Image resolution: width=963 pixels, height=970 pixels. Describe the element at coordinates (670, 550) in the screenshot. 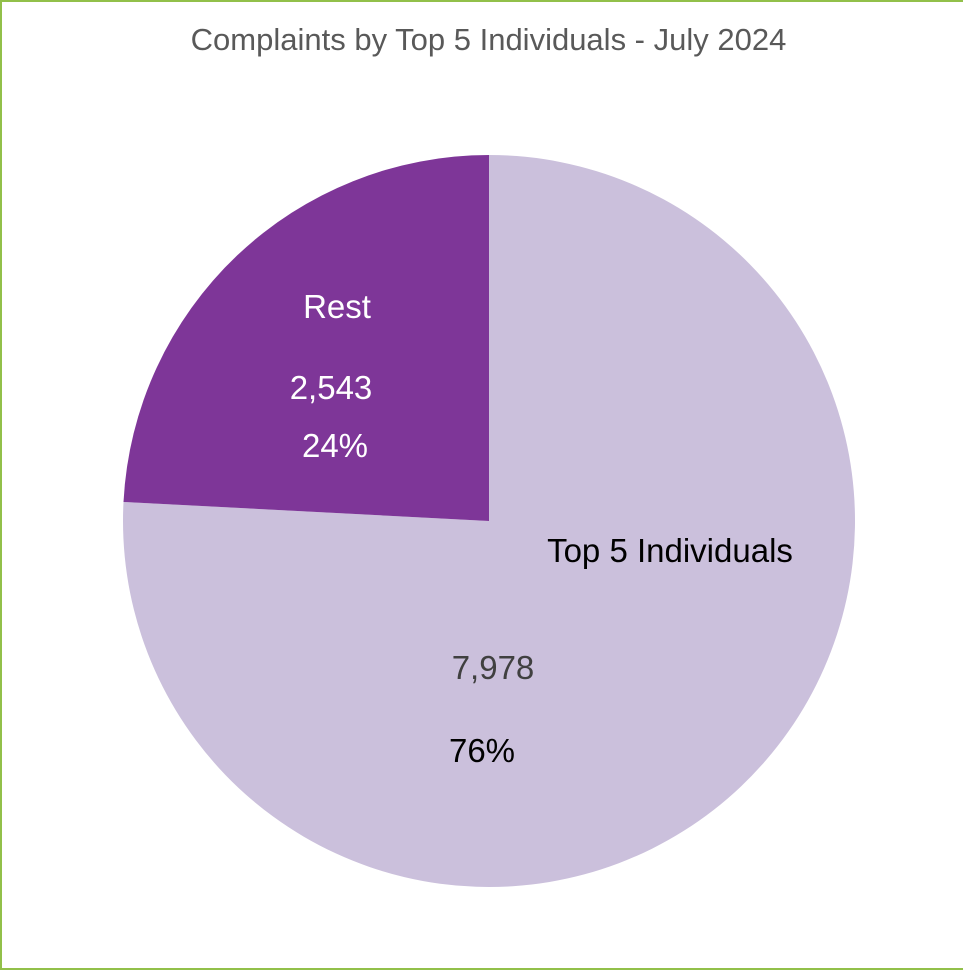

I see `slice-label-top-5-individuals: Top 5 Individuals` at that location.